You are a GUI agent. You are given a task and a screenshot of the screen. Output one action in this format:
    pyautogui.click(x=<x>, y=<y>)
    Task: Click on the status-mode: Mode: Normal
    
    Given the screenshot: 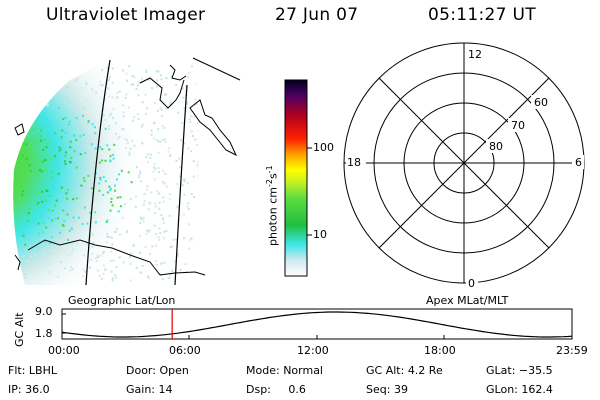 What is the action you would take?
    pyautogui.click(x=284, y=370)
    